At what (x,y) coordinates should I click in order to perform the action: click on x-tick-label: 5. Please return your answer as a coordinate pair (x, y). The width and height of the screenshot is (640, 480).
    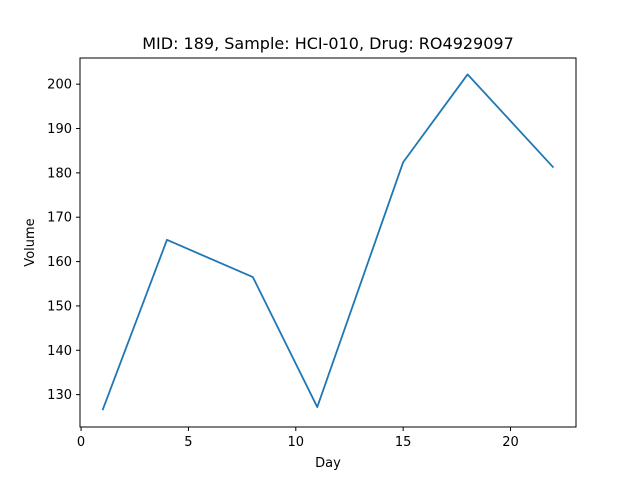
    Looking at the image, I should click on (188, 442).